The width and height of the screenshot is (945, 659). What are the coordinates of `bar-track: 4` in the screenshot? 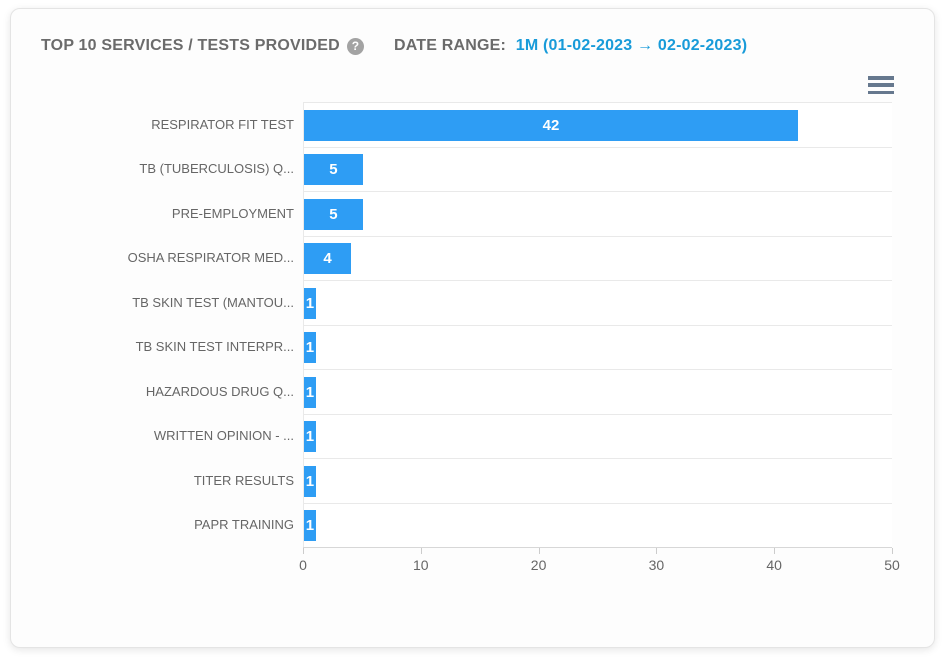 It's located at (597, 257).